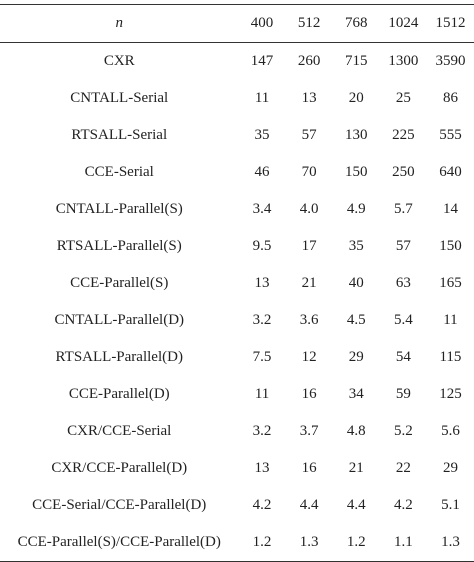 This screenshot has width=474, height=562. I want to click on value-cell: 125, so click(450, 394).